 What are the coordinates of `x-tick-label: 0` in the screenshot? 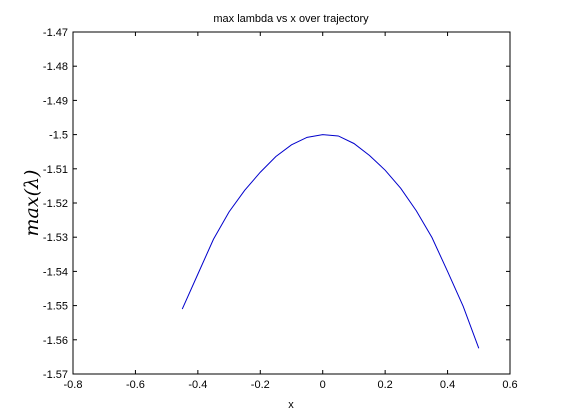 It's located at (323, 385).